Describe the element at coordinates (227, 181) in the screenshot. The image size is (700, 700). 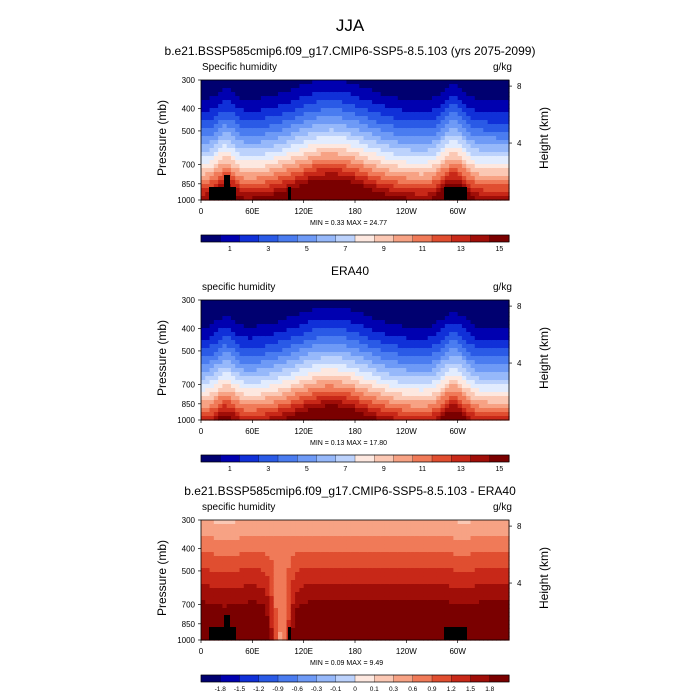
I see `topography-mask` at that location.